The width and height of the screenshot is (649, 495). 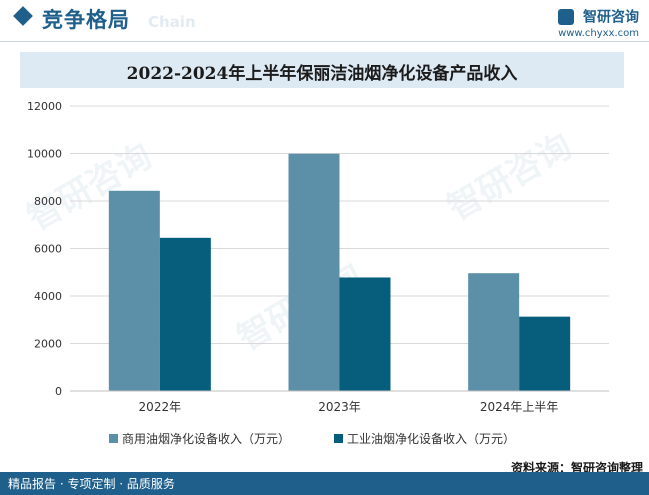 What do you see at coordinates (160, 407) in the screenshot?
I see `x-tick-label: 2022年` at bounding box center [160, 407].